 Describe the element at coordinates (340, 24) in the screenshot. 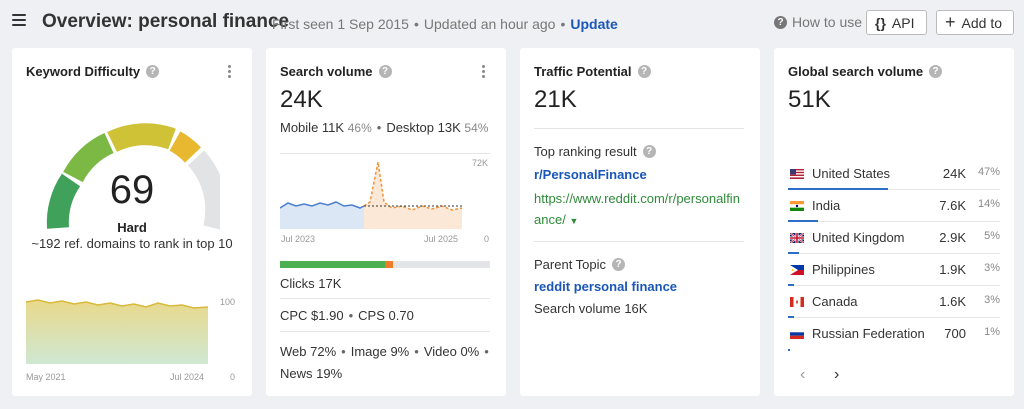

I see `first-seen: First seen 1 Sep 2015` at that location.